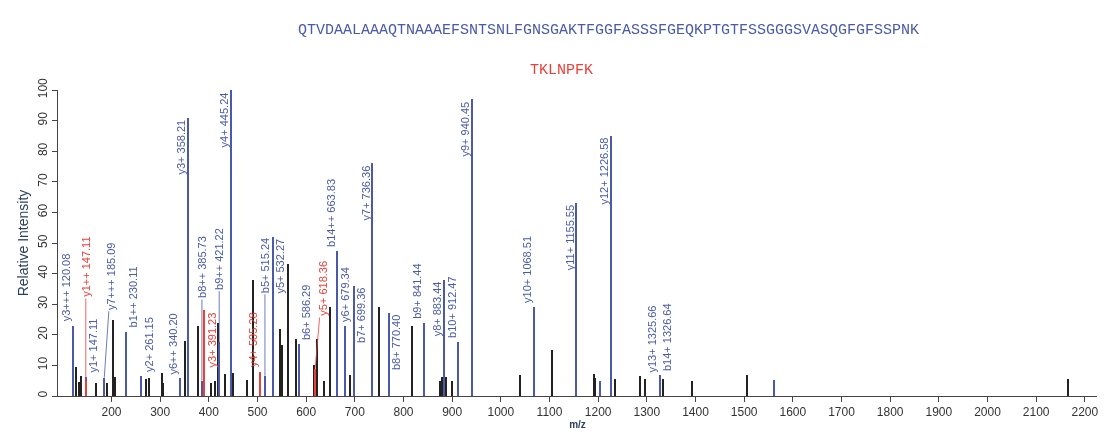 The width and height of the screenshot is (1110, 438). I want to click on x-tick-label: 1500, so click(744, 412).